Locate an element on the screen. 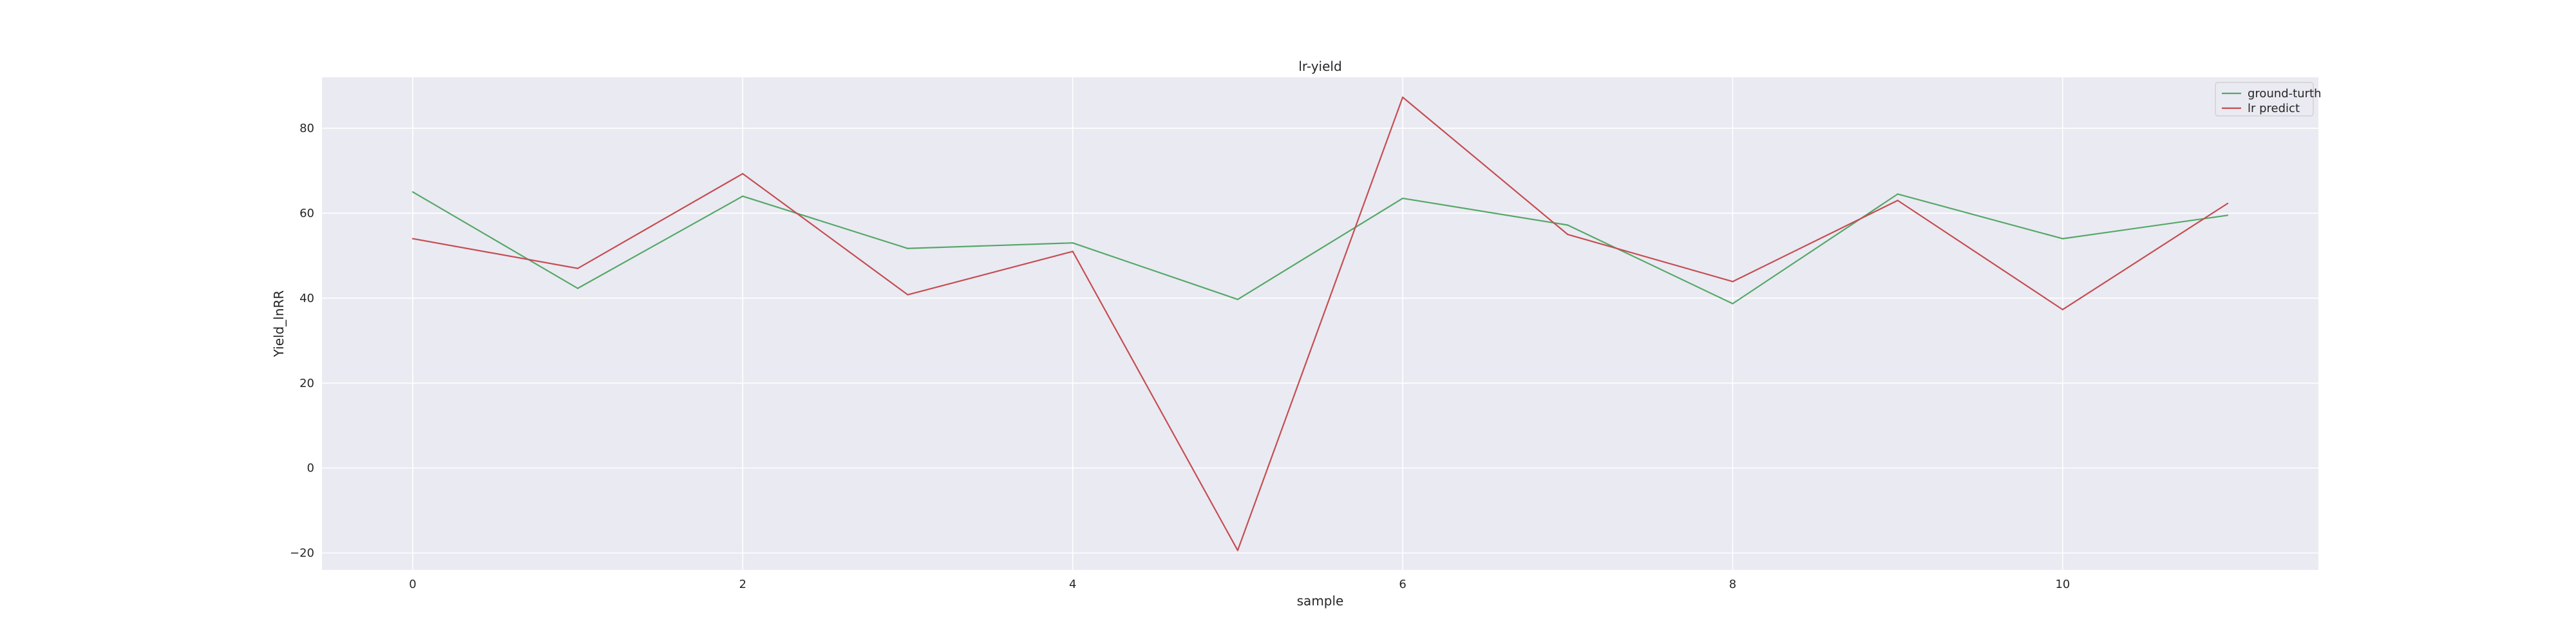  legend-label: ground-turth is located at coordinates (2285, 93).